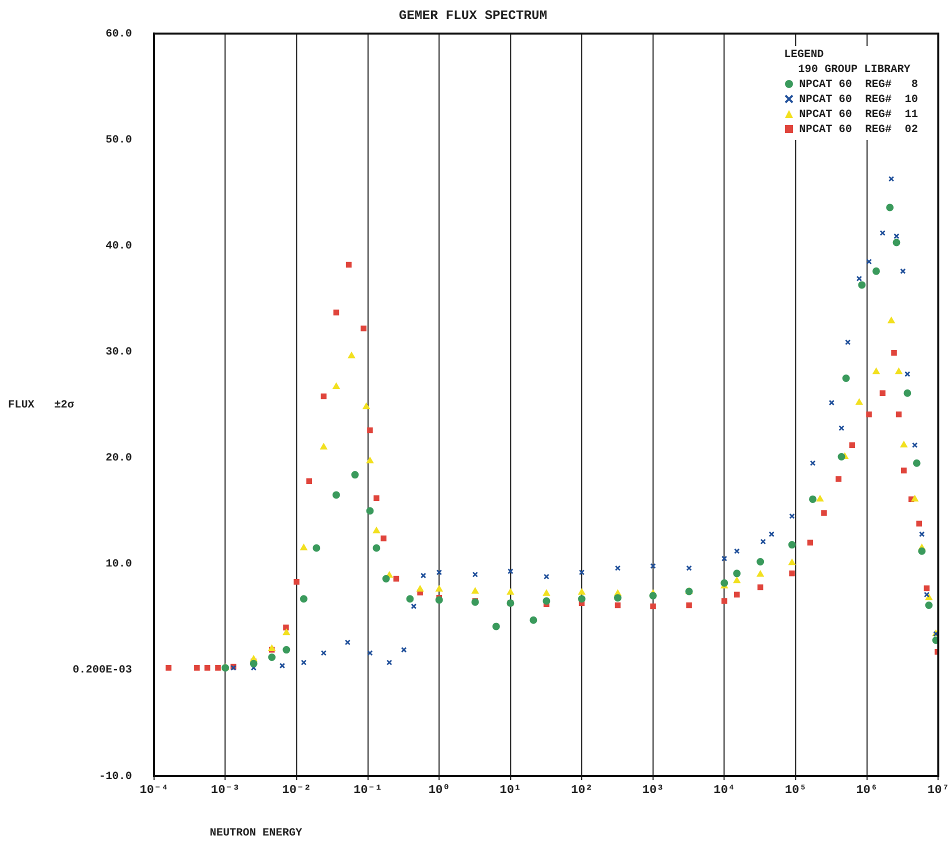 This screenshot has height=842, width=952. I want to click on x-tick-label: 10⁰, so click(439, 790).